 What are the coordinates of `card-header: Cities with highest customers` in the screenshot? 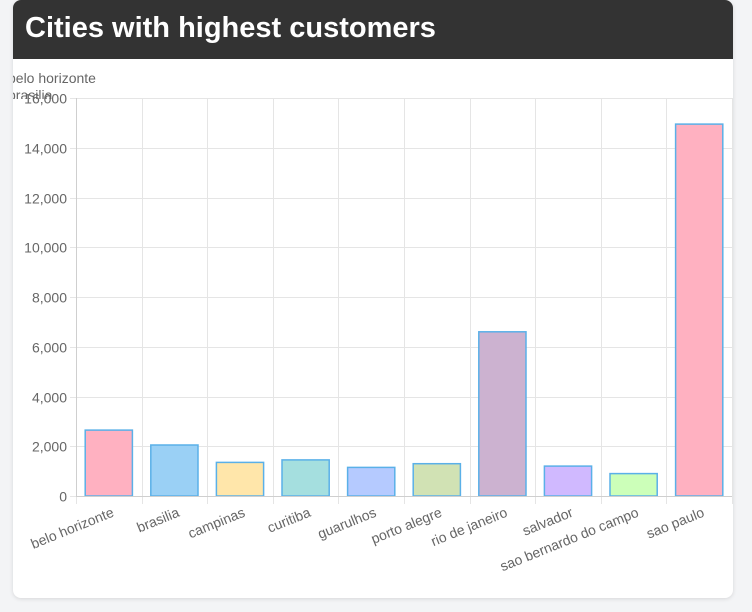 It's located at (373, 29).